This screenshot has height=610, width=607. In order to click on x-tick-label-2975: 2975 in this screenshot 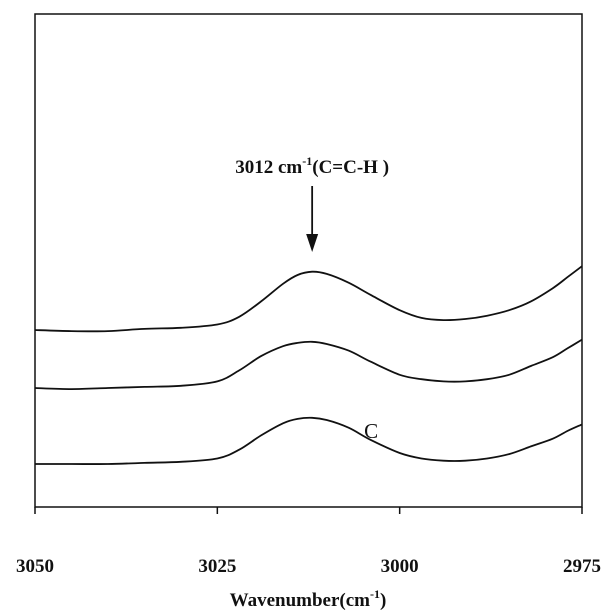, I will do `click(582, 566)`.